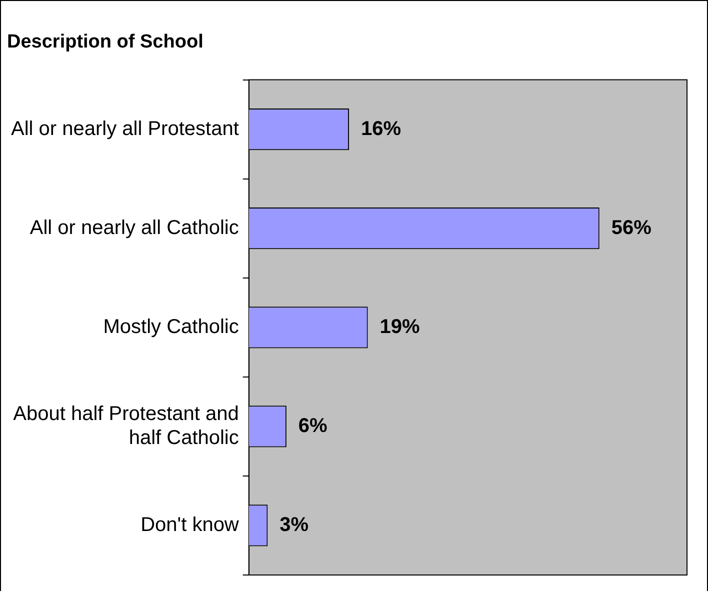  I want to click on y-tick-label: About half Protestant and half Catholic, so click(126, 425).